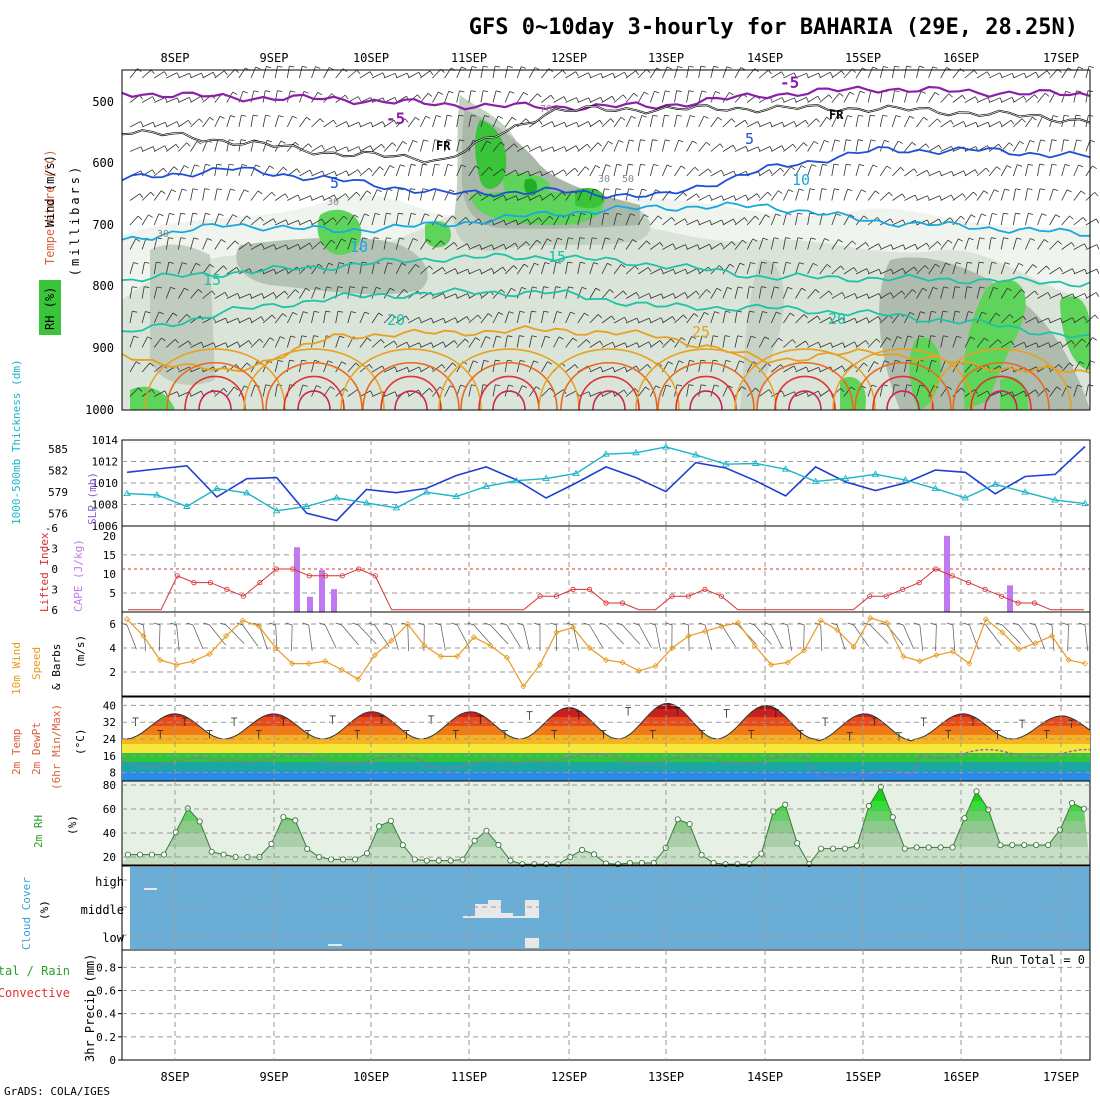 This screenshot has height=1100, width=1100. What do you see at coordinates (215, 386) in the screenshot?
I see `diurnal-contour` at bounding box center [215, 386].